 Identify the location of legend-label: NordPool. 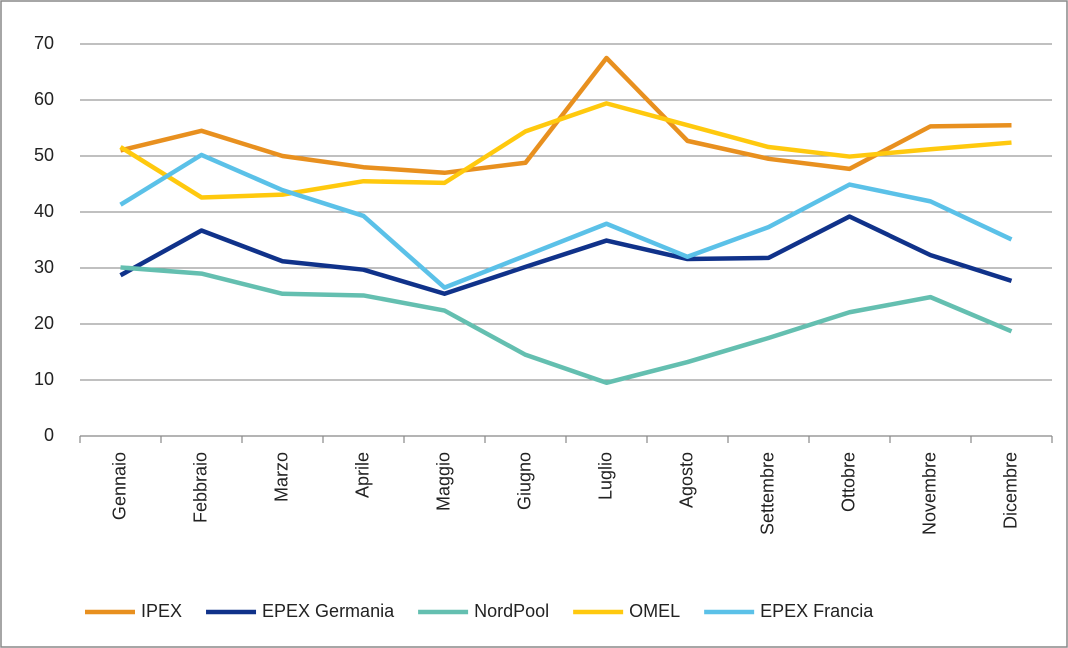
(511, 611).